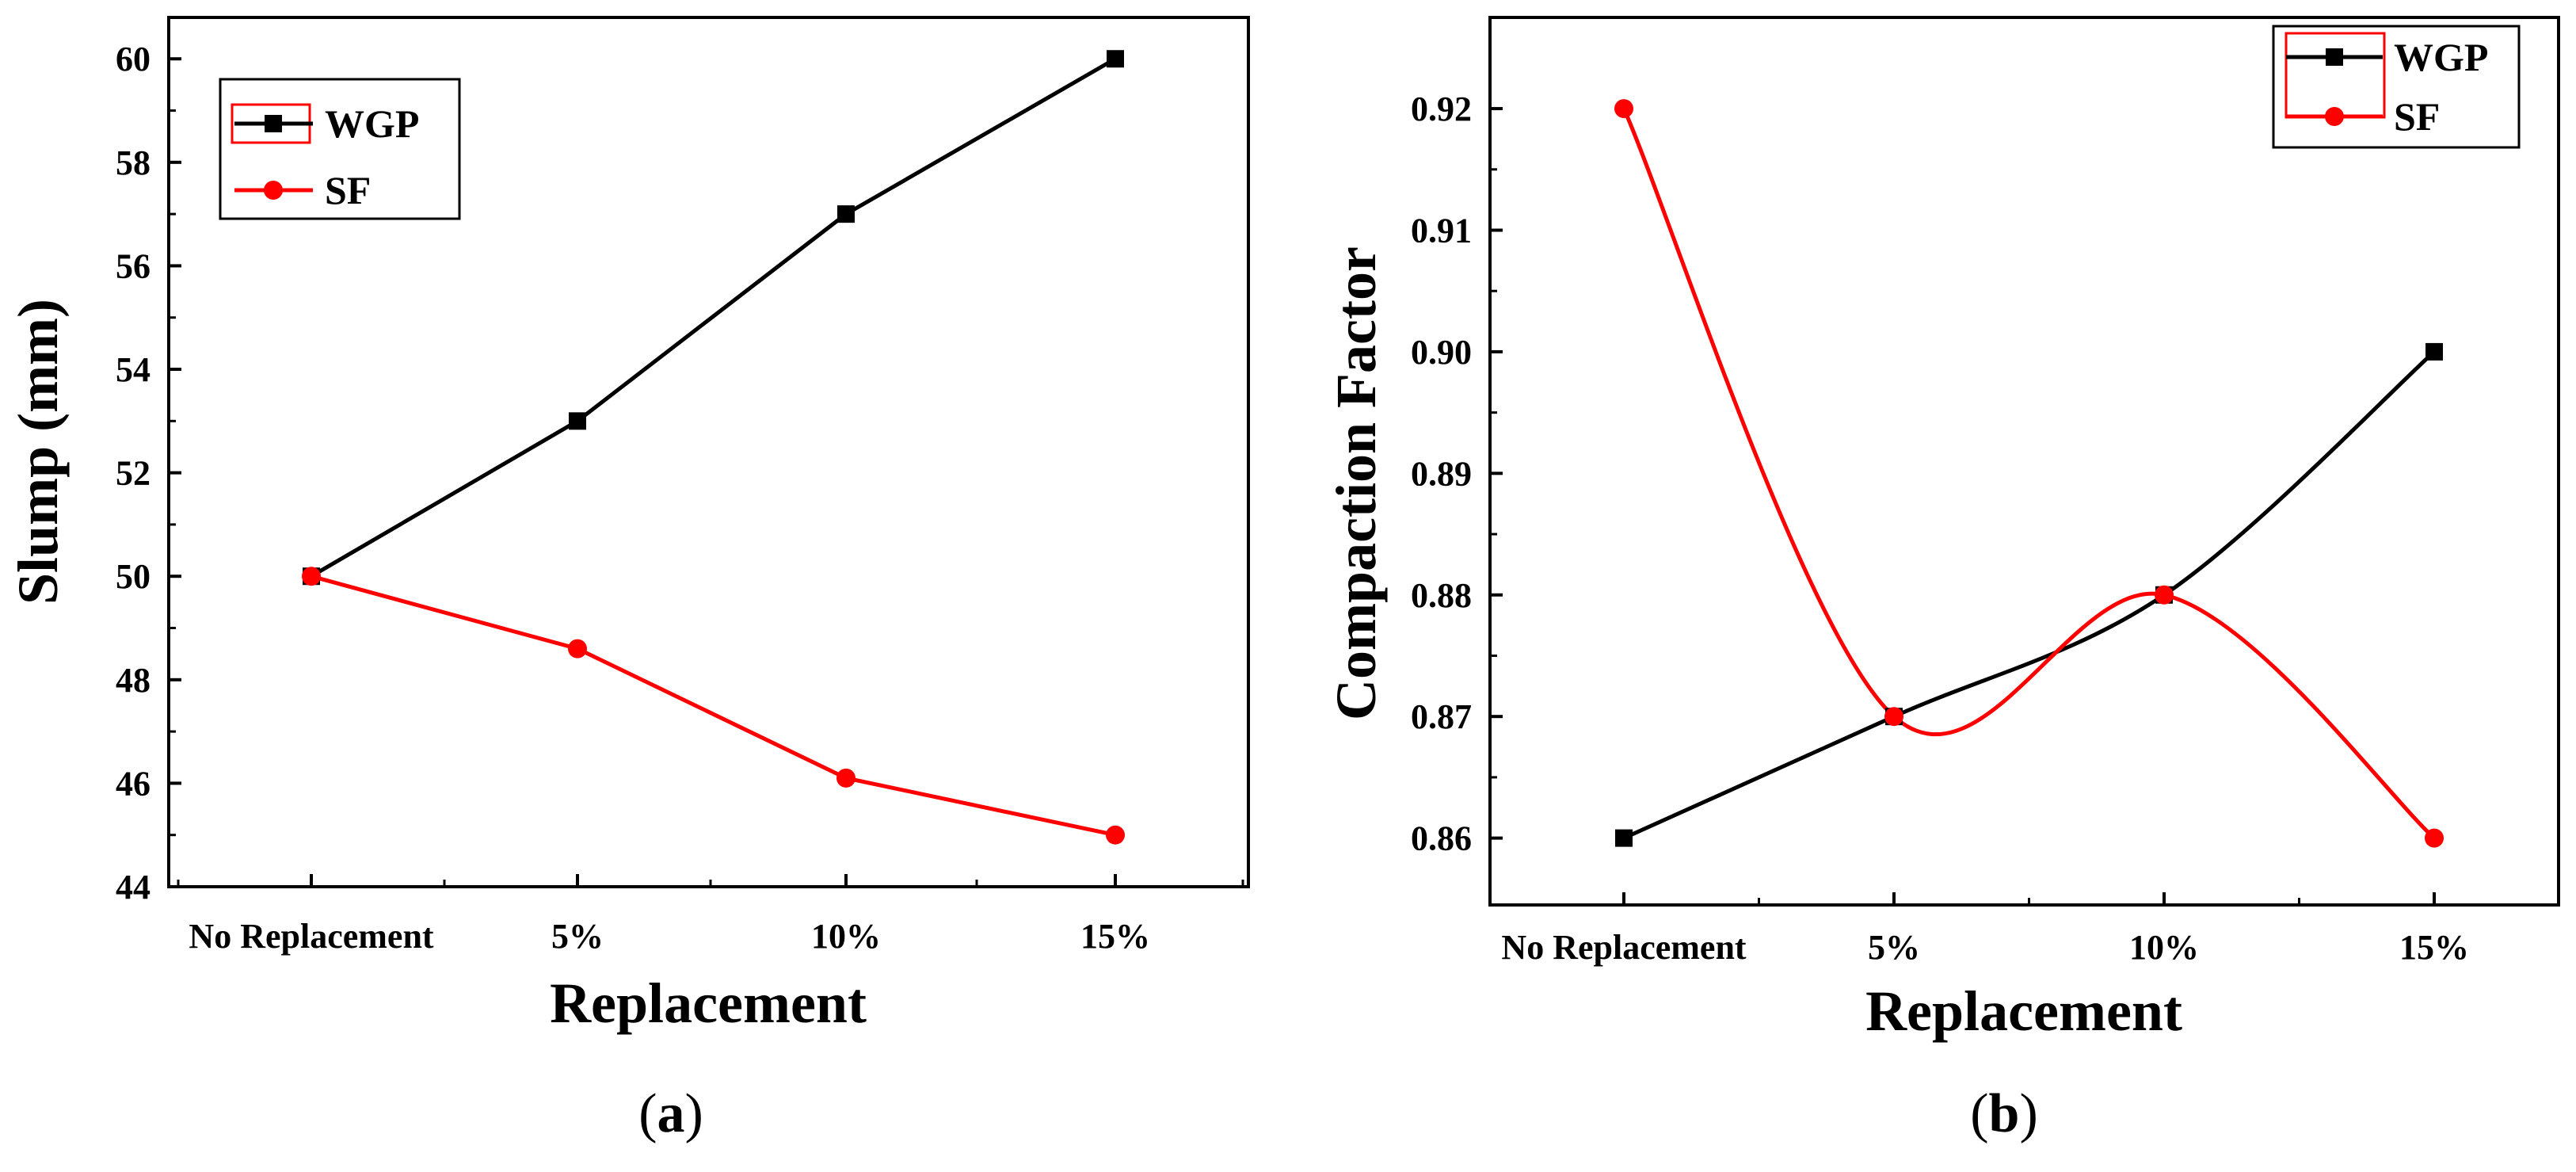 Image resolution: width=2576 pixels, height=1172 pixels. I want to click on y-ticks: 0.86 0.87 0.88 0.89 0.90 0.91 0.92, so click(1457, 474).